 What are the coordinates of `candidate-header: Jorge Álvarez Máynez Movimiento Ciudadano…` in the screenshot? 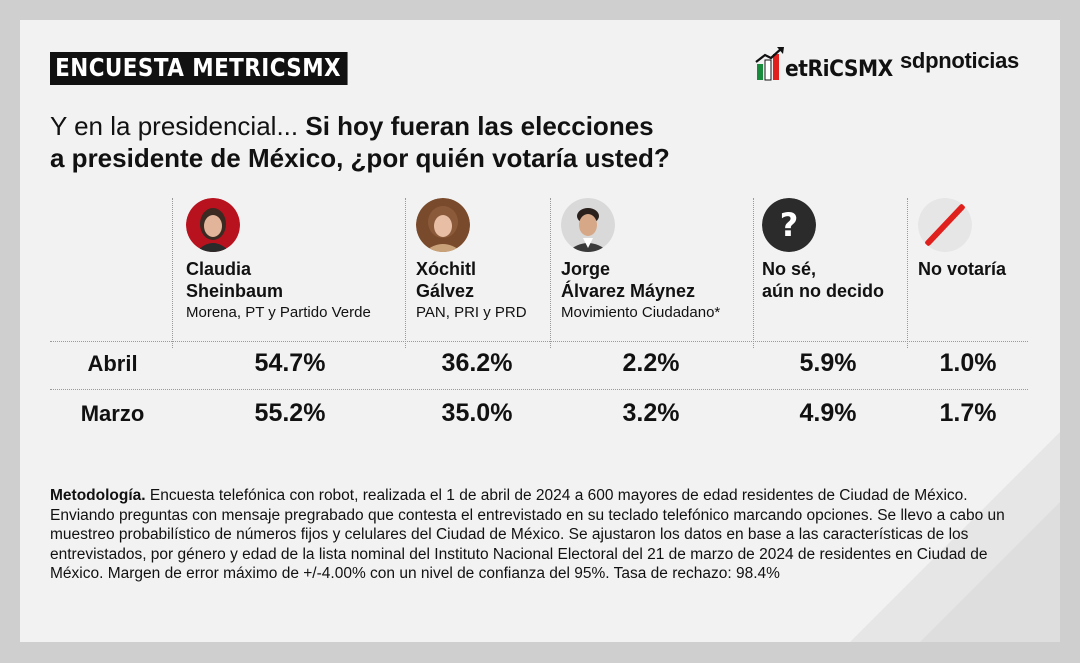 It's located at (640, 260).